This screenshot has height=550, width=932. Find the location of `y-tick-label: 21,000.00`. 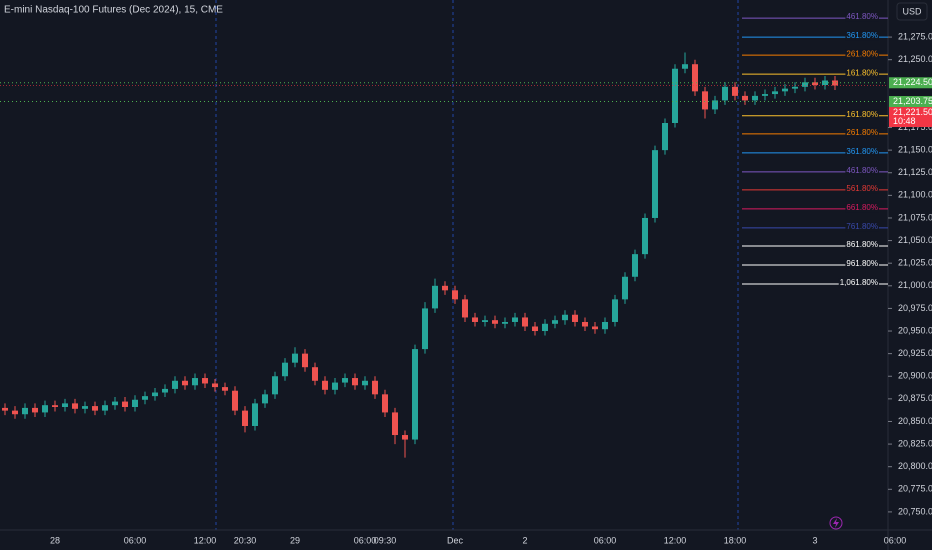

y-tick-label: 21,000.00 is located at coordinates (915, 285).